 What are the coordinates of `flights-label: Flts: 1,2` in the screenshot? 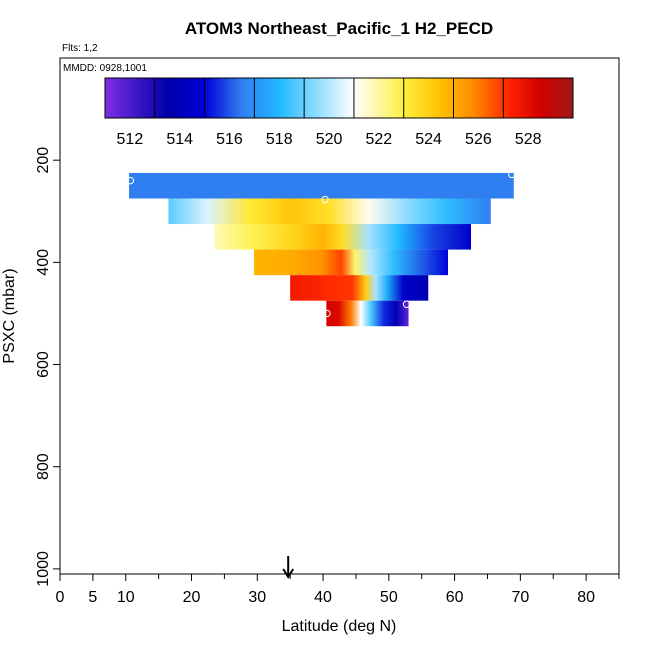 It's located at (80, 48).